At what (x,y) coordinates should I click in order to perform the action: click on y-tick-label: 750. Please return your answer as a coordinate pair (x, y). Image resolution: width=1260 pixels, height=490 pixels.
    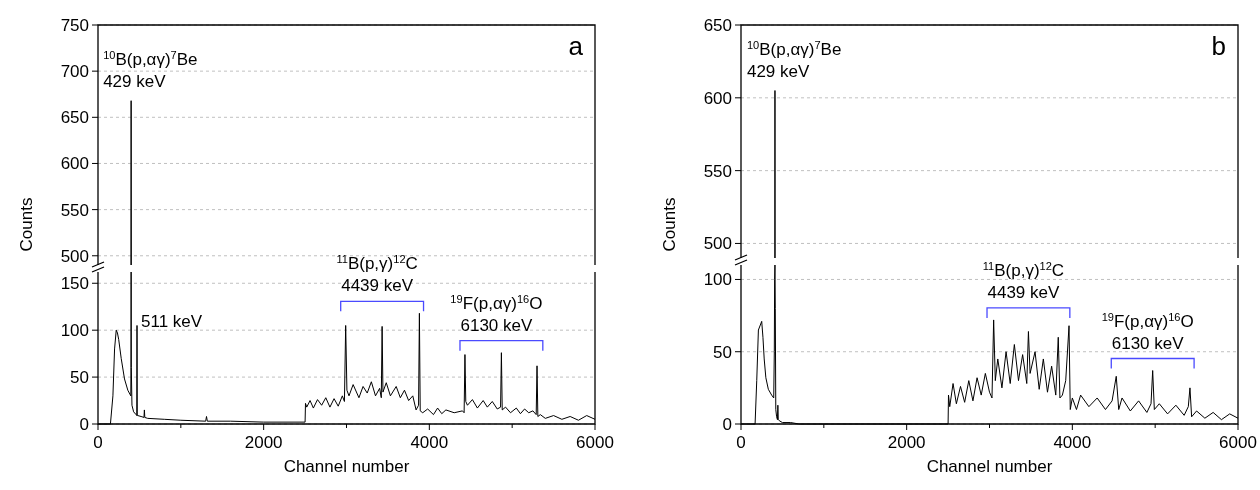
    Looking at the image, I should click on (74, 25).